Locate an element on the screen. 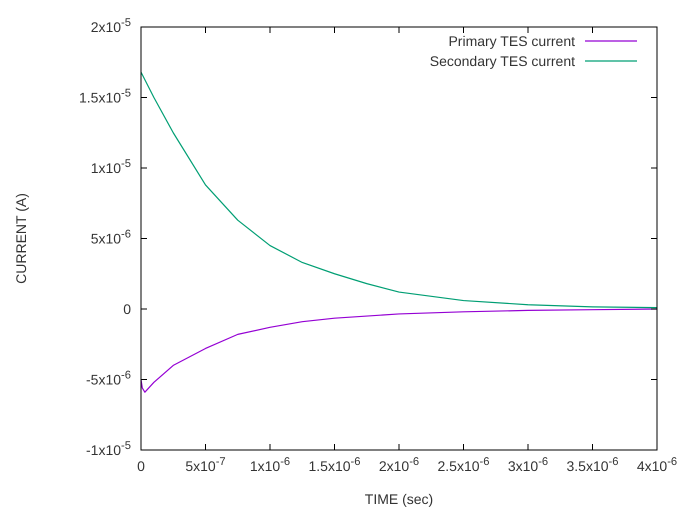 The height and width of the screenshot is (508, 683). x-axis-title: TIME (sec) is located at coordinates (399, 499).